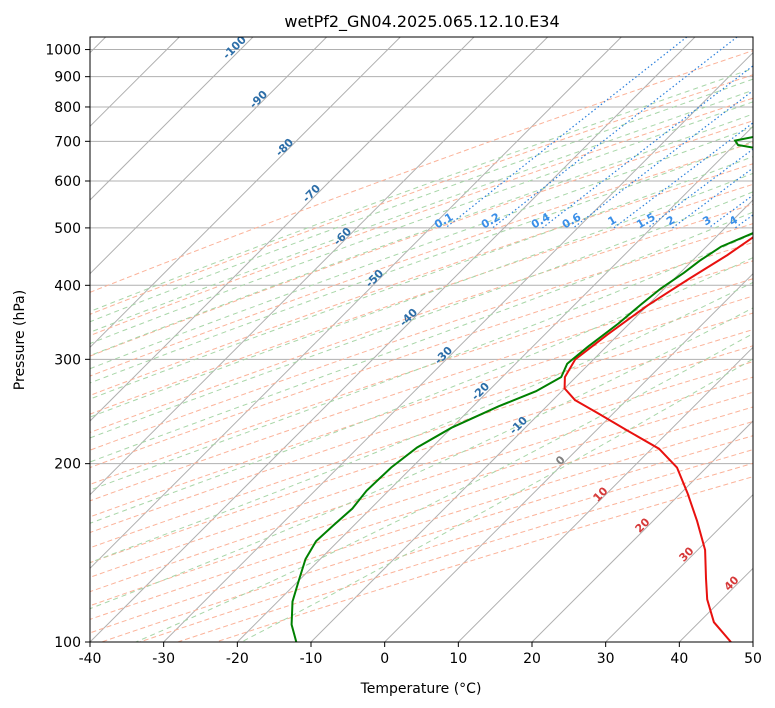 This screenshot has width=775, height=708. What do you see at coordinates (67, 286) in the screenshot?
I see `y-tick-label: 400` at bounding box center [67, 286].